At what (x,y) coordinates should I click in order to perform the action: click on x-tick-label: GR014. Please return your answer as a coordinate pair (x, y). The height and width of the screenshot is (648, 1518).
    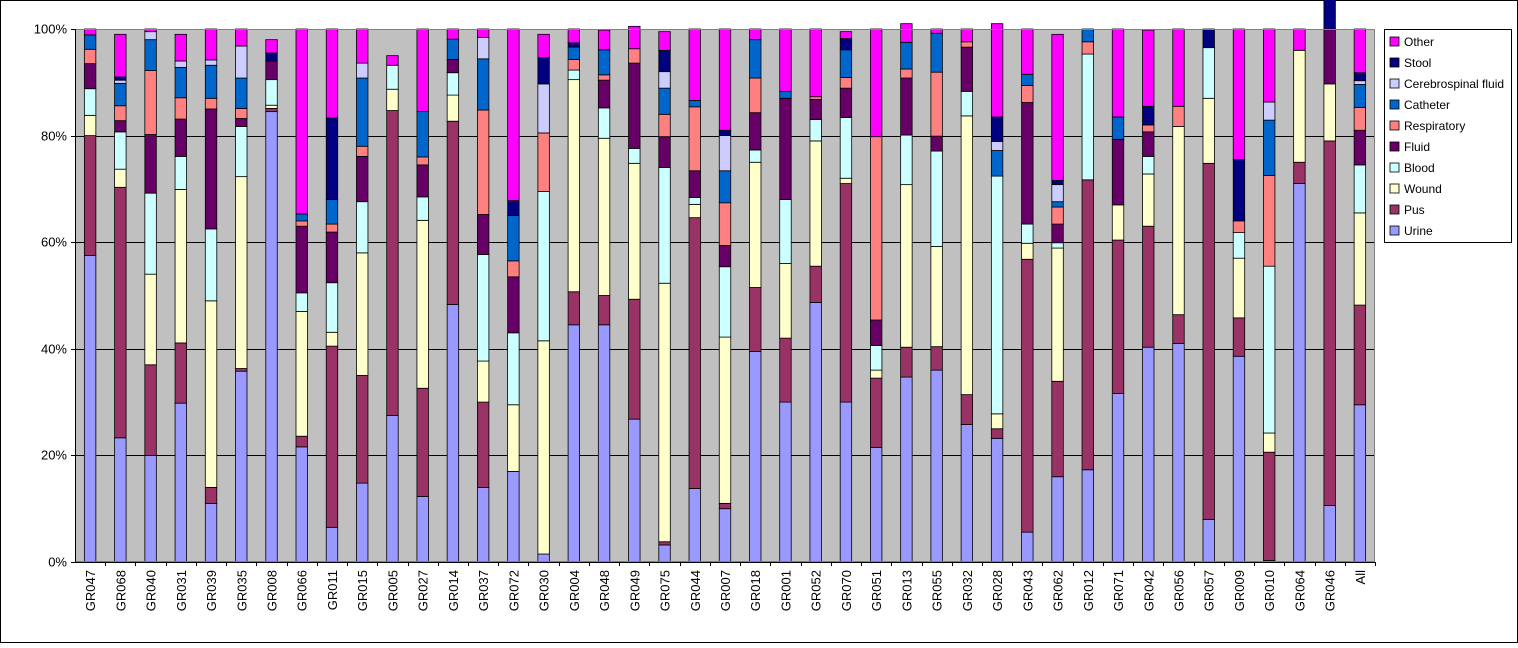
    Looking at the image, I should click on (453, 590).